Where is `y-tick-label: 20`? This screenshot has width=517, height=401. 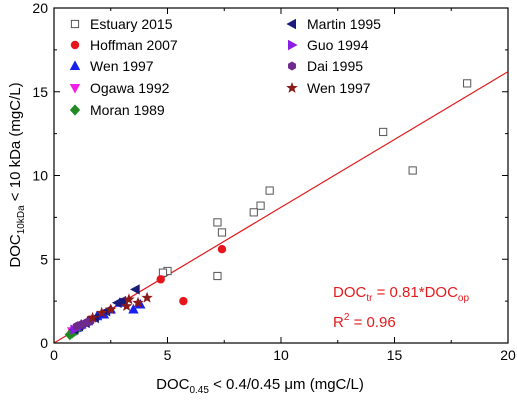 y-tick-label: 20 is located at coordinates (40, 8).